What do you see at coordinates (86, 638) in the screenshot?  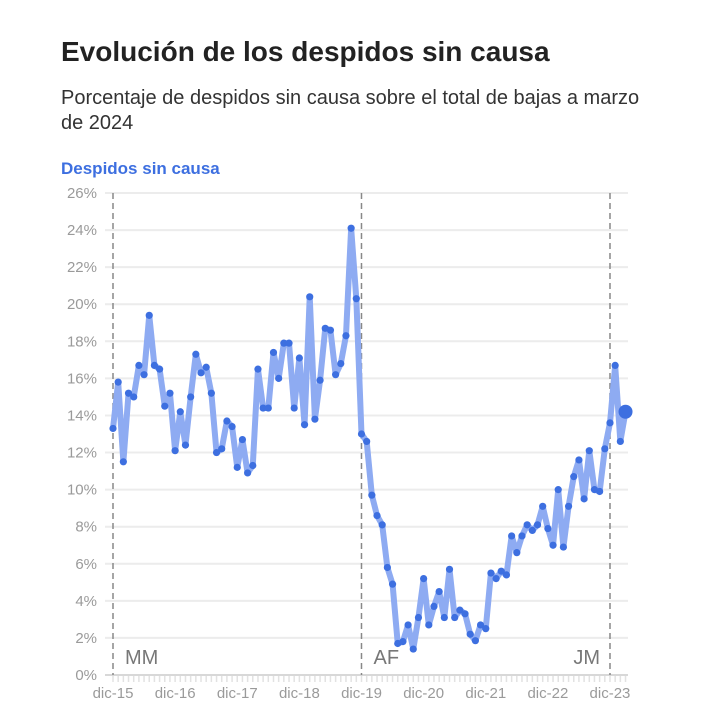 I see `y-tick-label: 2%` at bounding box center [86, 638].